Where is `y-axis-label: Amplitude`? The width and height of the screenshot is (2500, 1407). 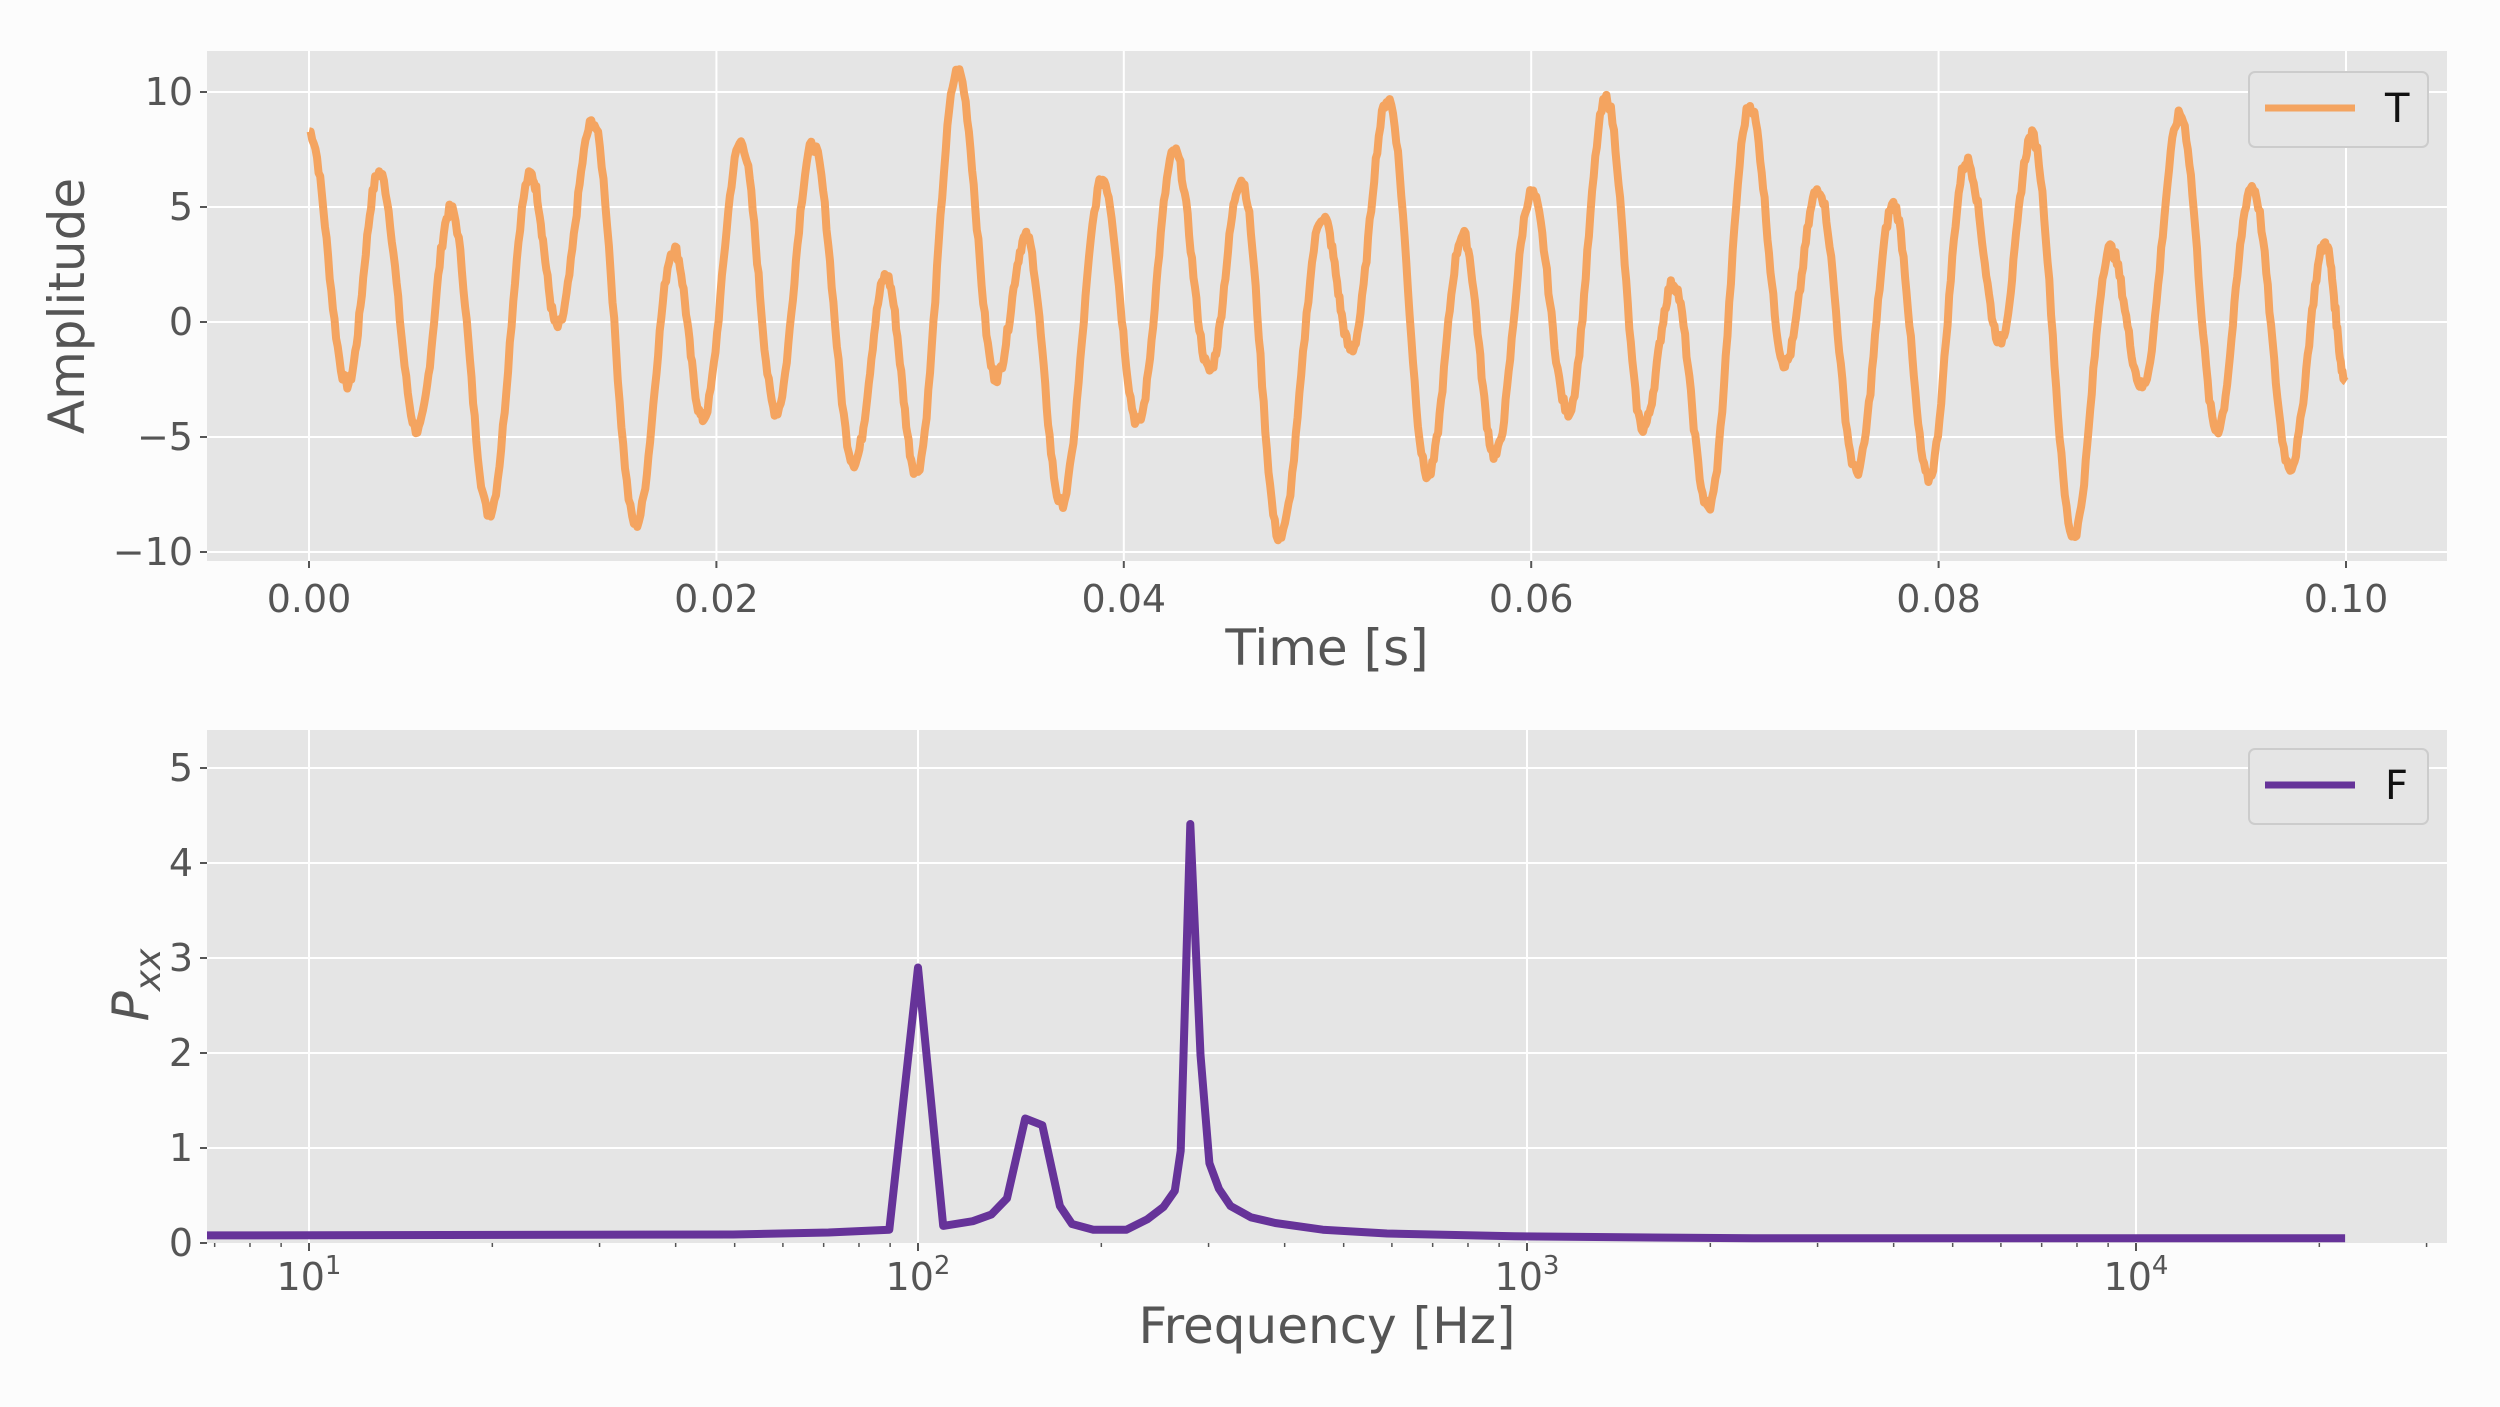 y-axis-label: Amplitude is located at coordinates (67, 306).